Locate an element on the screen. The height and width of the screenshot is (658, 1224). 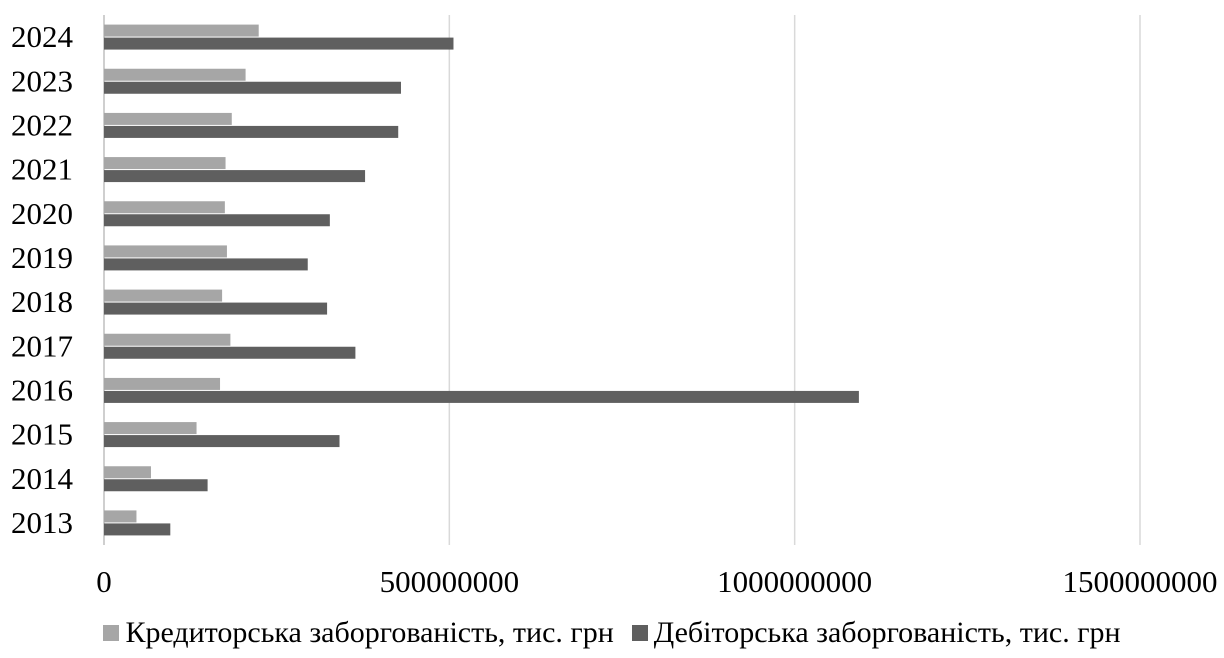
y-tick-label: 2013 is located at coordinates (42, 522).